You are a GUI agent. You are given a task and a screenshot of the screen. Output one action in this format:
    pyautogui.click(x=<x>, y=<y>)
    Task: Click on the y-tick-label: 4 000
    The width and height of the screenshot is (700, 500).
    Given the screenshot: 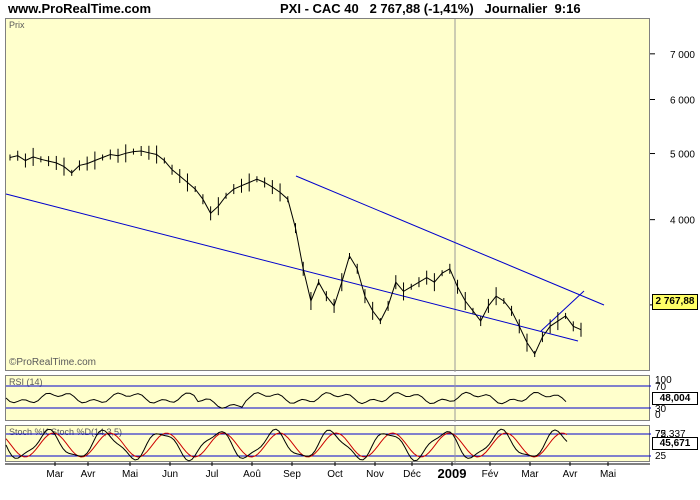 What is the action you would take?
    pyautogui.click(x=682, y=221)
    